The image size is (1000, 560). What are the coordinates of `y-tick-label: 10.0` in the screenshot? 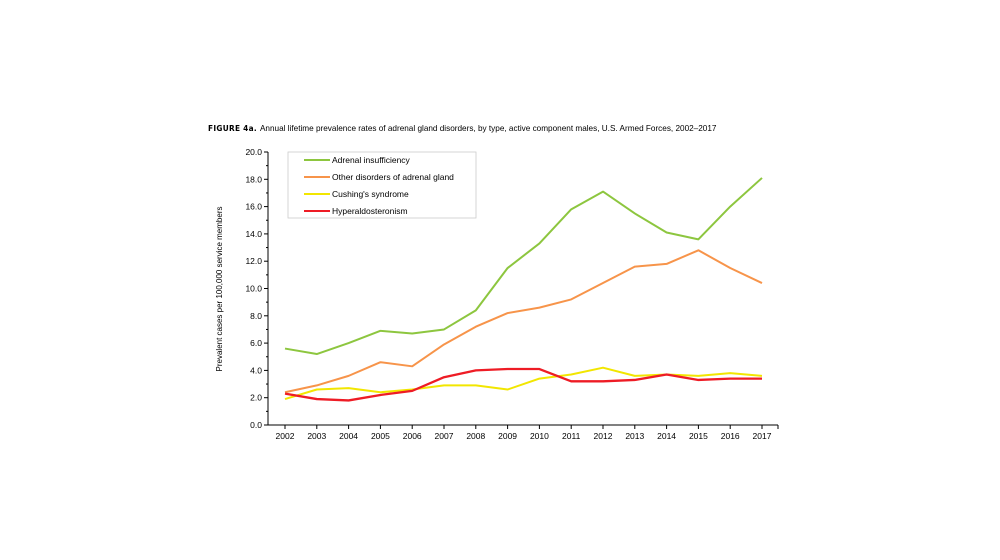 It's located at (253, 289).